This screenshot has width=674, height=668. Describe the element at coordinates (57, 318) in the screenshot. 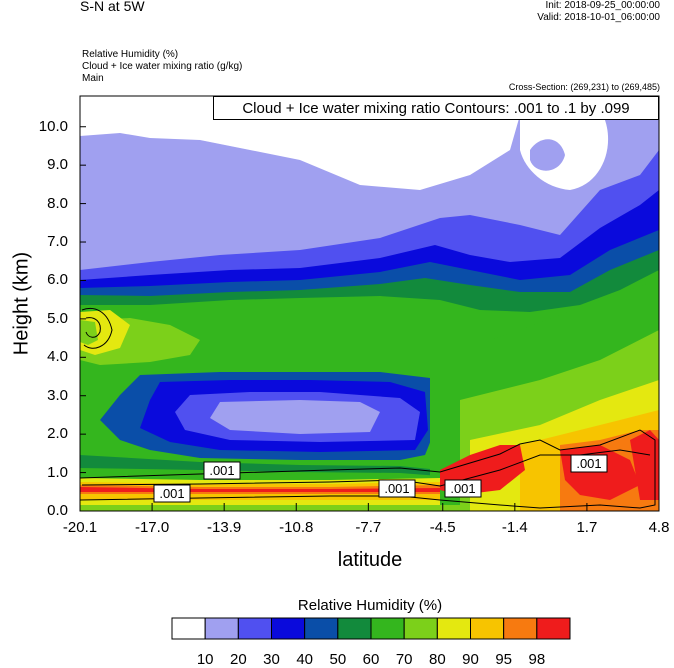

I see `y-tick-label: 5.0` at that location.